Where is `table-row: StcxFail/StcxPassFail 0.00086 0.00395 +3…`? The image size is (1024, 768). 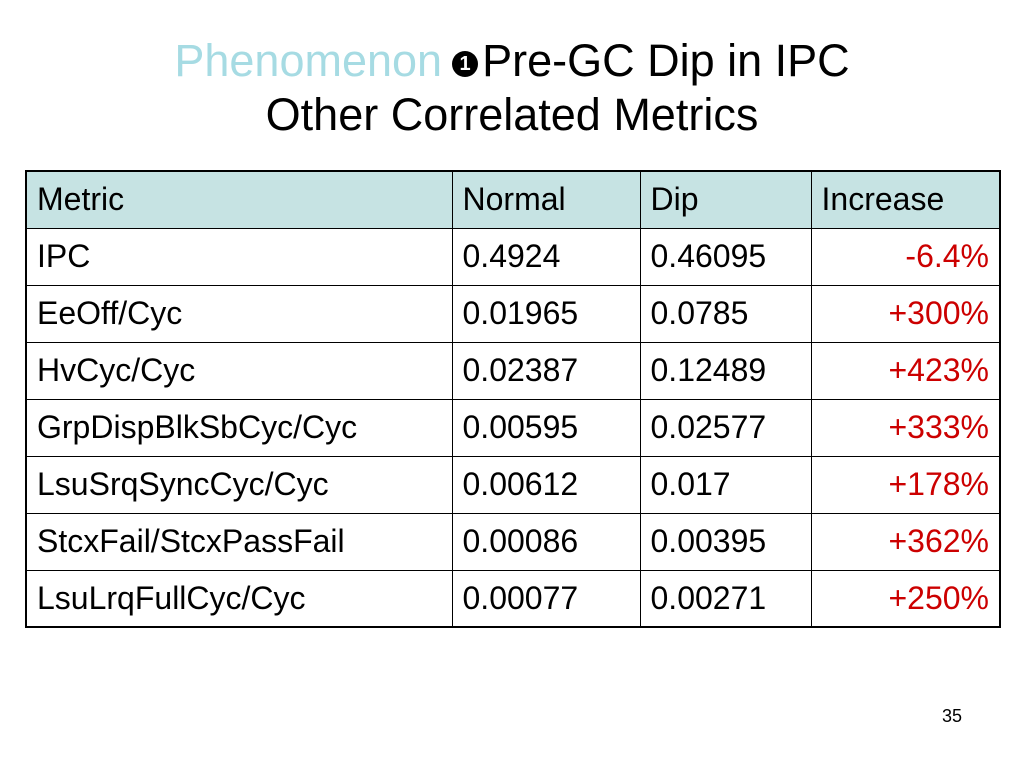 table-row: StcxFail/StcxPassFail 0.00086 0.00395 +3… is located at coordinates (513, 541).